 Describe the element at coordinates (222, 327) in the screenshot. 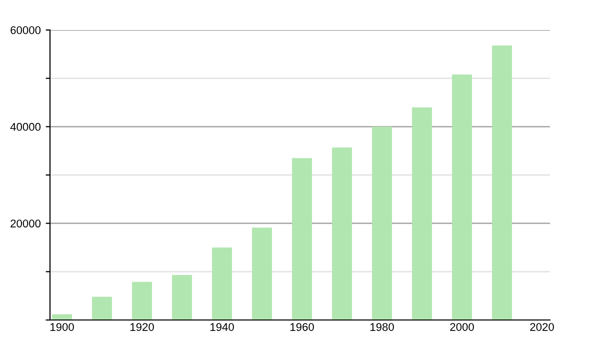

I see `x-tick-label: 1940` at that location.